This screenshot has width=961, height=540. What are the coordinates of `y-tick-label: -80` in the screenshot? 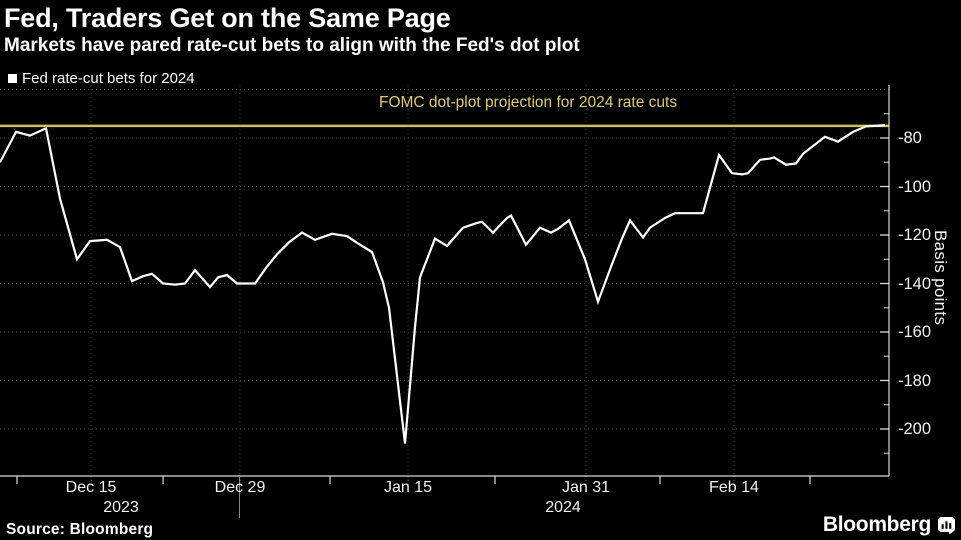 It's located at (910, 138).